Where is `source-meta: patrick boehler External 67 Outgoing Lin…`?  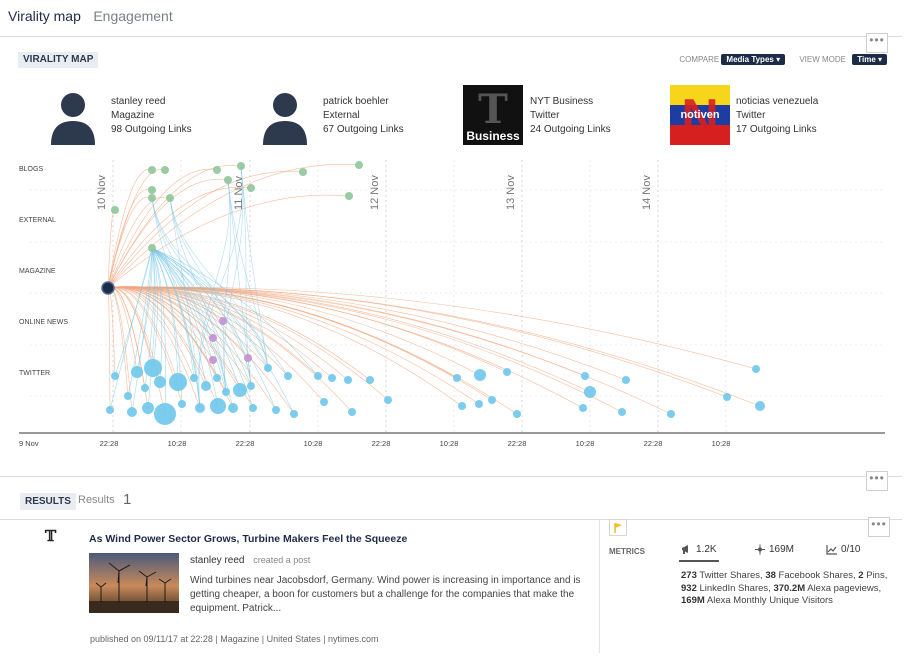 source-meta: patrick boehler External 67 Outgoing Lin… is located at coordinates (363, 116).